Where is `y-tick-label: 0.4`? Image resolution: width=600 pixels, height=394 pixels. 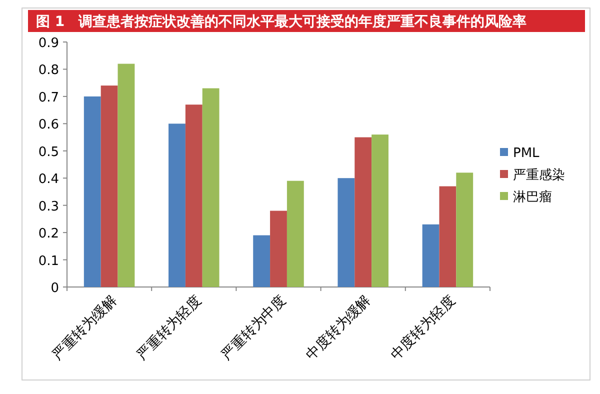
y-tick-label: 0.4 is located at coordinates (48, 180).